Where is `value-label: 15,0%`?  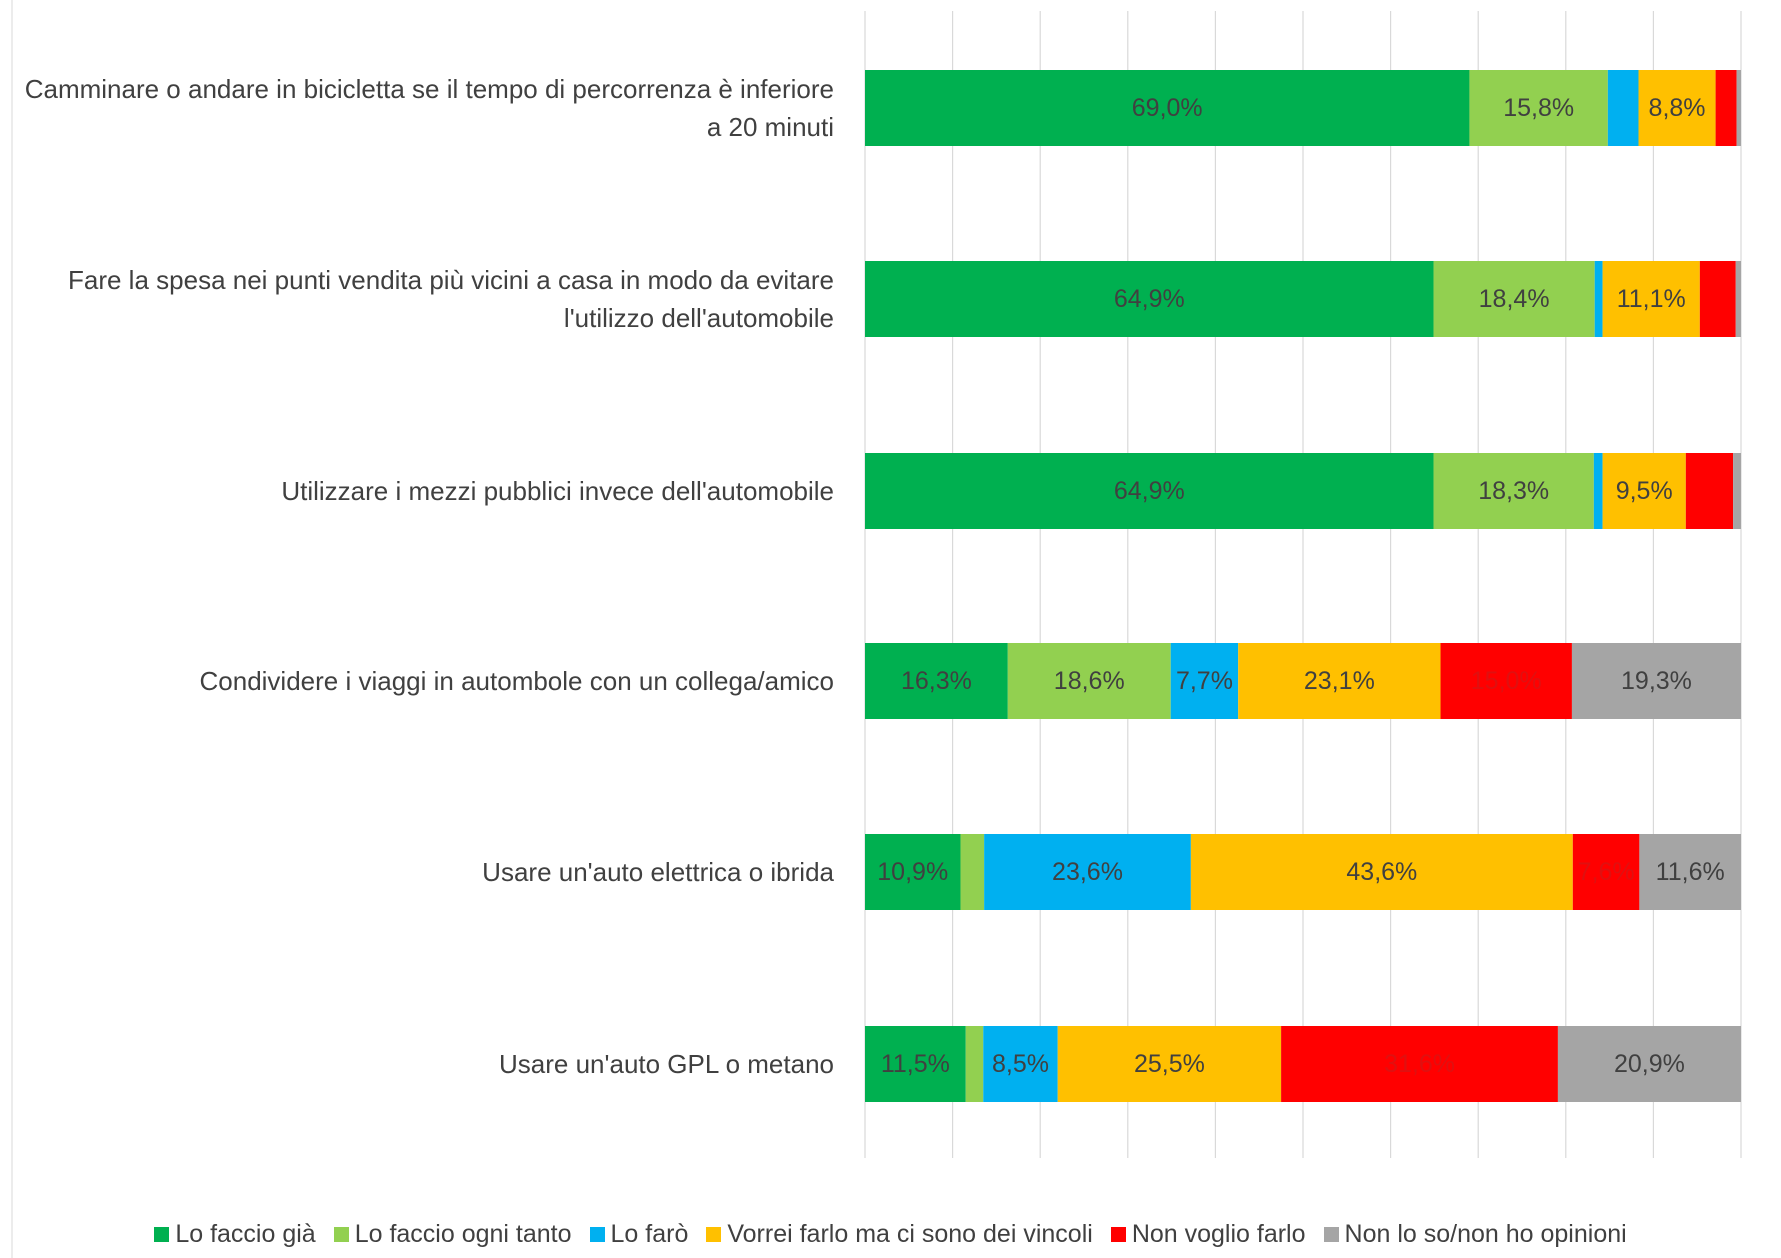 value-label: 15,0% is located at coordinates (1506, 681).